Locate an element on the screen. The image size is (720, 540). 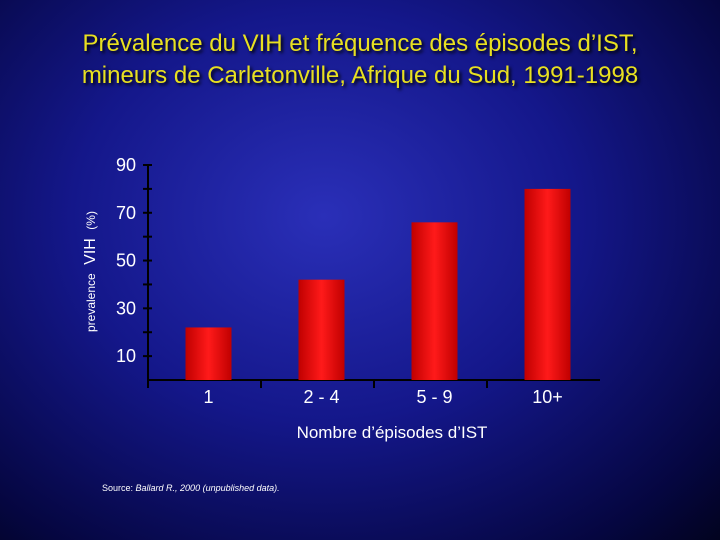
y-tick-label: 30 is located at coordinates (126, 308).